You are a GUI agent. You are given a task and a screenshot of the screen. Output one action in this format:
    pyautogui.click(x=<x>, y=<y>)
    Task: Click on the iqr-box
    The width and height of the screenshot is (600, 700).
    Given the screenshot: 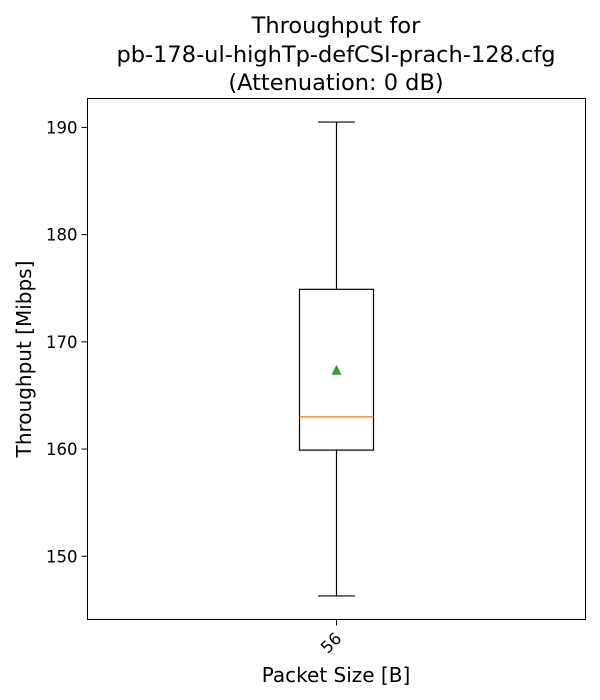 What is the action you would take?
    pyautogui.click(x=336, y=369)
    